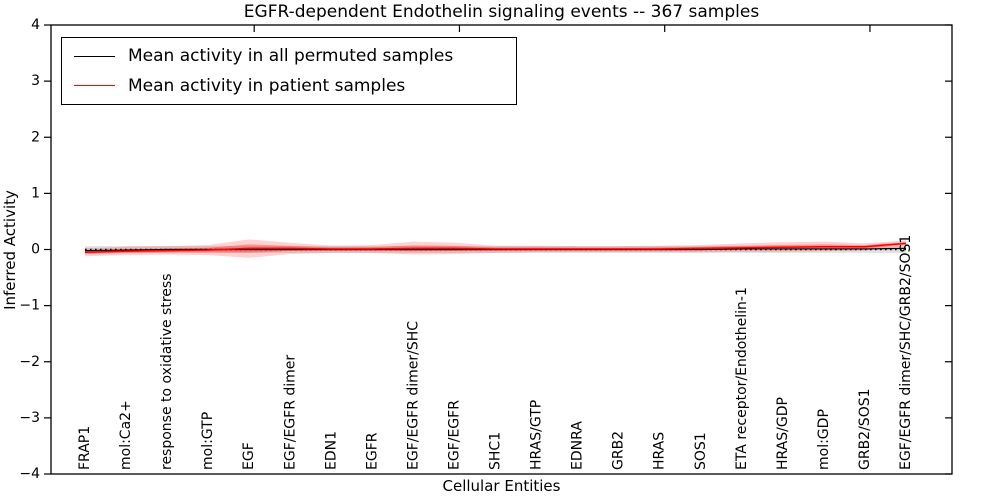  What do you see at coordinates (578, 445) in the screenshot?
I see `x-category-label: EDNRA` at bounding box center [578, 445].